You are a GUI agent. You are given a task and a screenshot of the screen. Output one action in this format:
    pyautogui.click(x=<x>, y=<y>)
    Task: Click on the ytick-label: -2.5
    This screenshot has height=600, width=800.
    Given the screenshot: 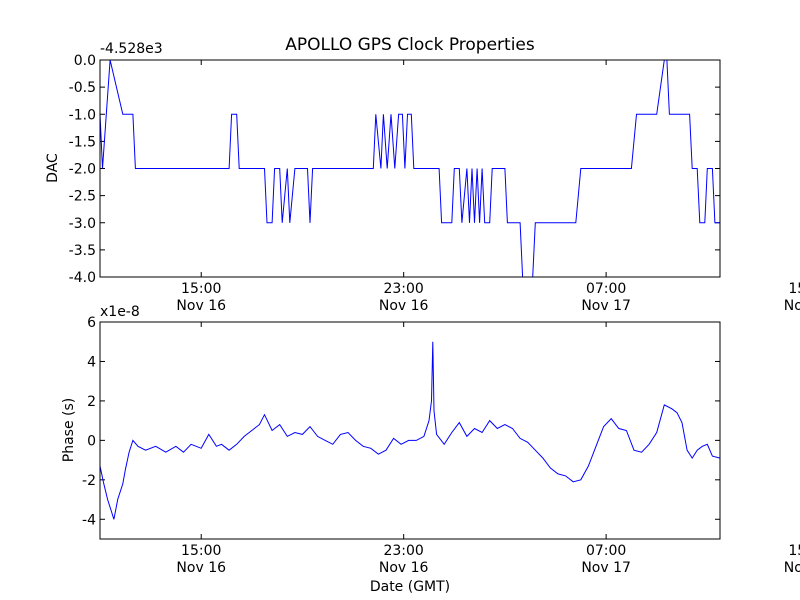 What is the action you would take?
    pyautogui.click(x=82, y=197)
    